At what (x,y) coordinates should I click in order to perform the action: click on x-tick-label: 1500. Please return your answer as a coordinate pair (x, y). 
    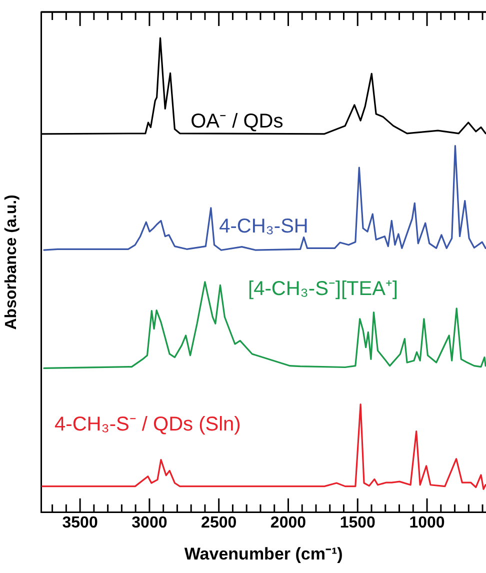
    Looking at the image, I should click on (358, 523).